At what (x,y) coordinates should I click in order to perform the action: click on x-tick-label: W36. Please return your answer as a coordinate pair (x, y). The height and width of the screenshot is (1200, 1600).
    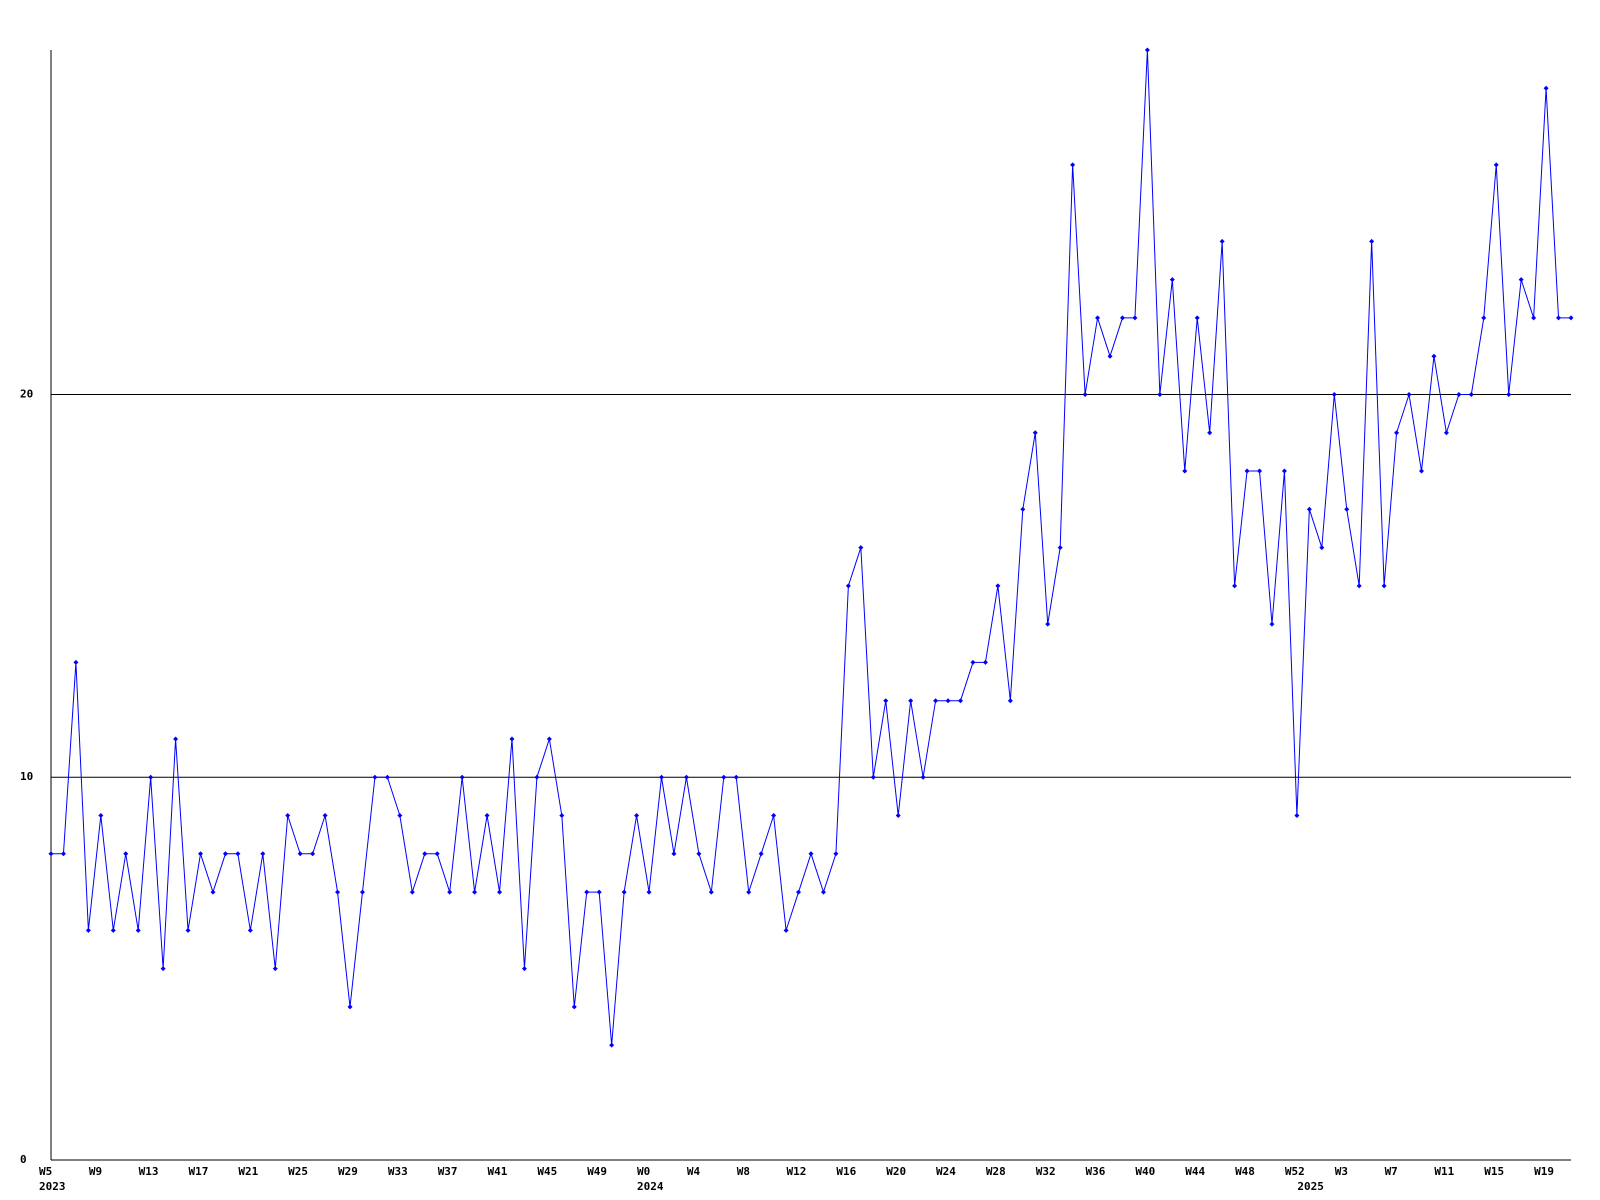
    Looking at the image, I should click on (1096, 1171).